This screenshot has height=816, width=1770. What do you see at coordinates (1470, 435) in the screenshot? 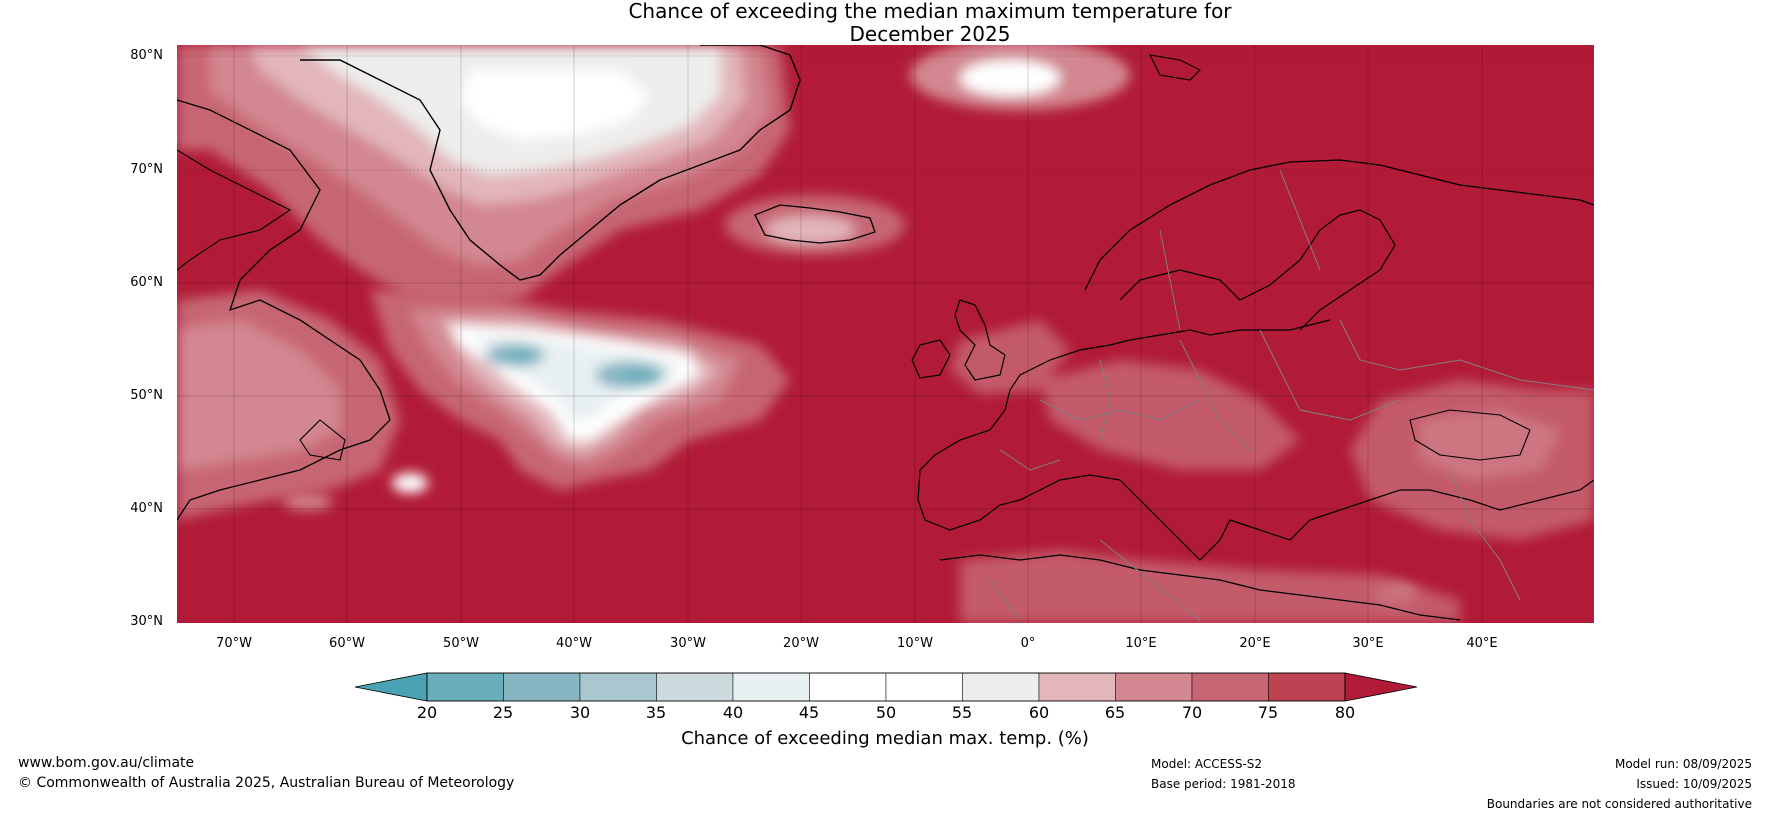
I see `coastline-black-sea` at bounding box center [1470, 435].